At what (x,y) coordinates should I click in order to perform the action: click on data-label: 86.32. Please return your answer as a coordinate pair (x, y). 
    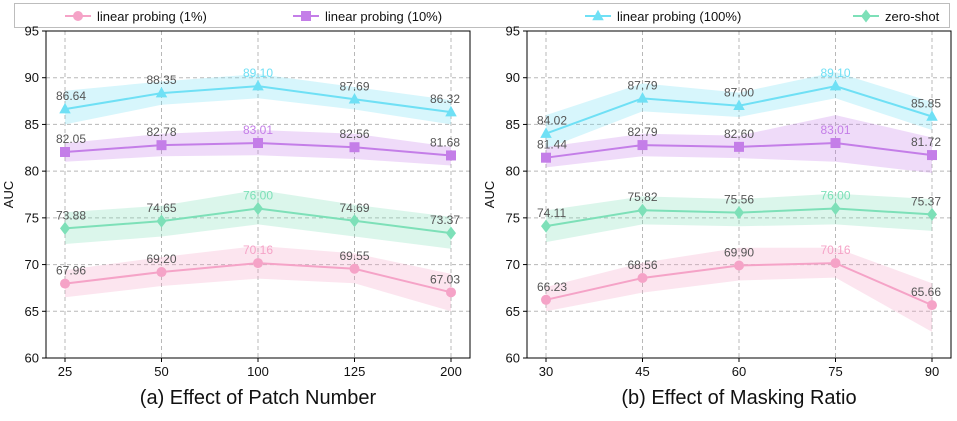
    Looking at the image, I should click on (445, 99).